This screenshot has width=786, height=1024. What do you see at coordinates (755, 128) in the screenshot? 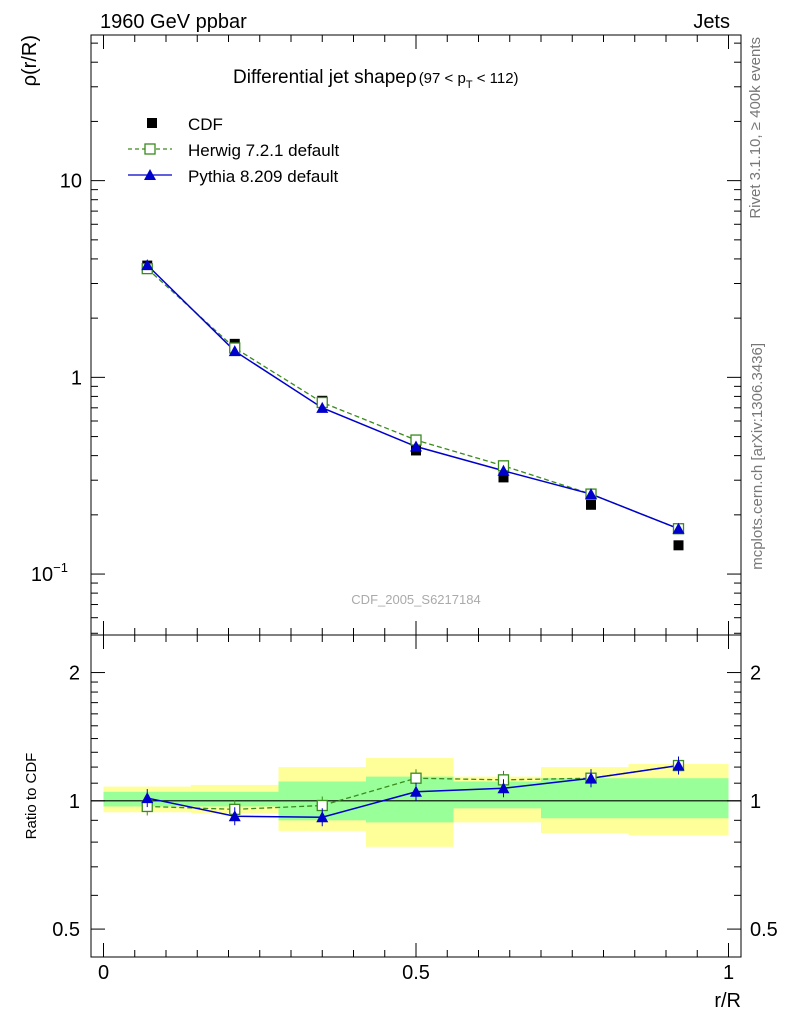
I see `rivet-label: Rivet 3.1.10, ≥ 400k events` at bounding box center [755, 128].